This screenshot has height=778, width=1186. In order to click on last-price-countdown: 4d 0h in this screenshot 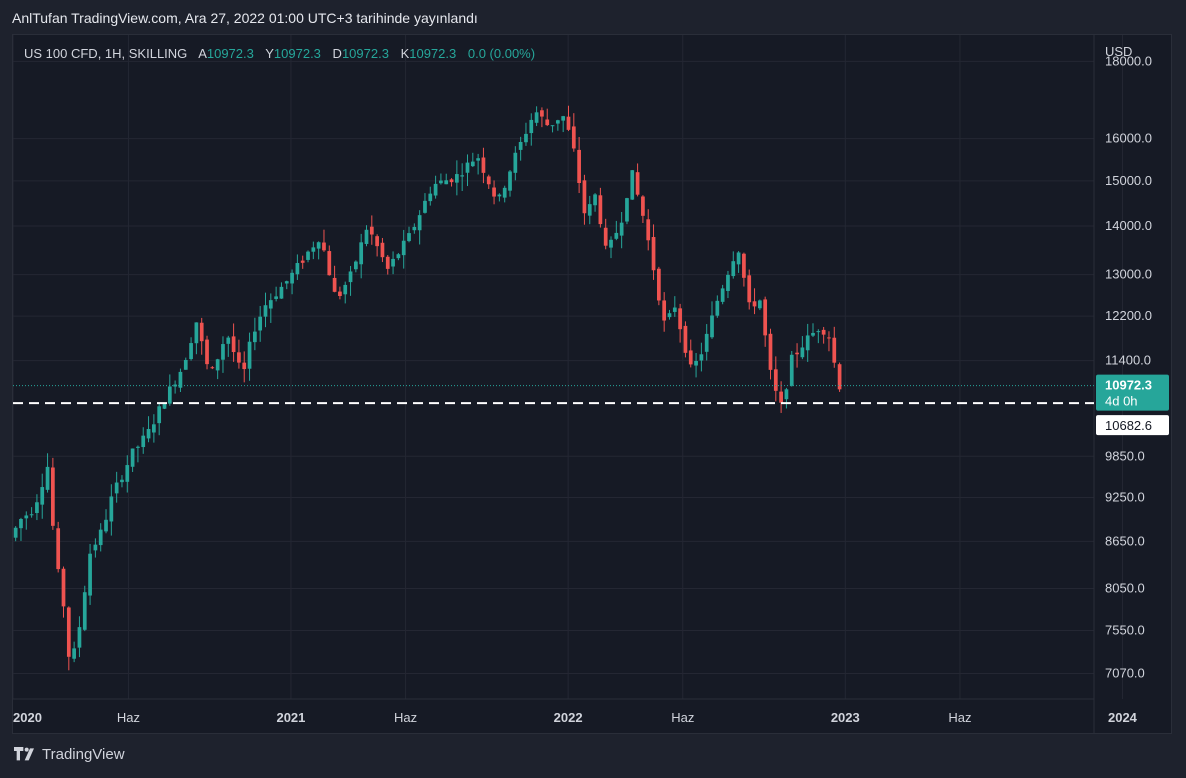, I will do `click(1121, 401)`.